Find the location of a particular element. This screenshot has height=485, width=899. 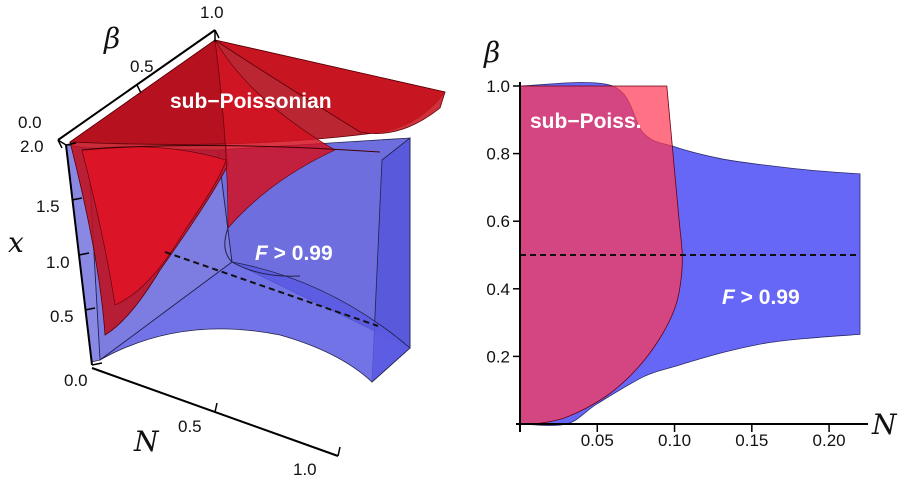

fidelity-symbol-3d: F is located at coordinates (262, 253).